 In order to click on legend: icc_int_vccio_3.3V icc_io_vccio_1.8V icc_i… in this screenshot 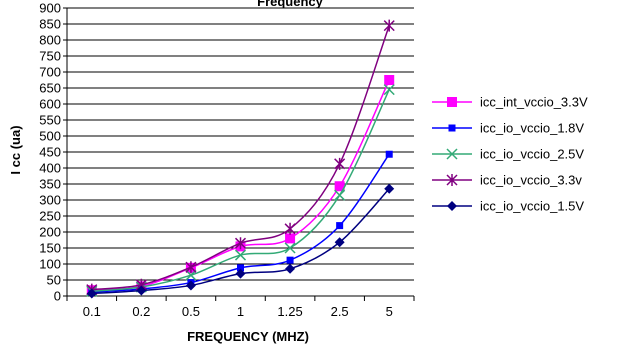, I will do `click(510, 154)`.